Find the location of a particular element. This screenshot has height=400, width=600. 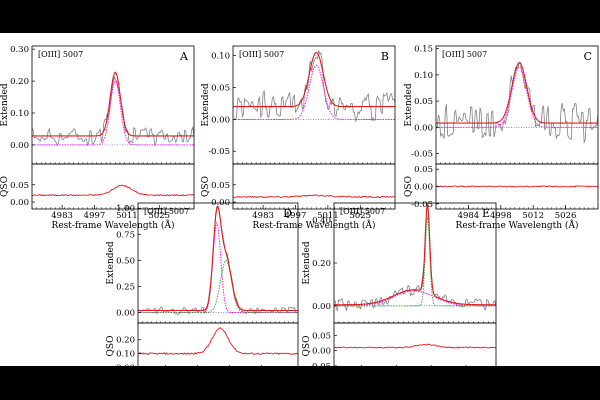

xtick-label: 4984 is located at coordinates (469, 216).